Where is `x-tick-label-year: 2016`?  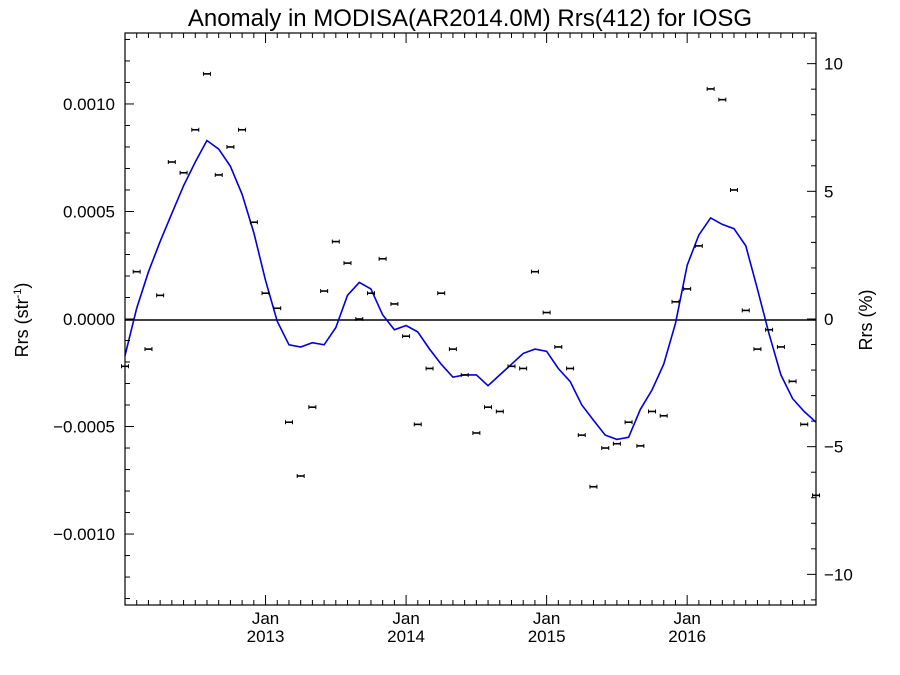
x-tick-label-year: 2016 is located at coordinates (687, 636).